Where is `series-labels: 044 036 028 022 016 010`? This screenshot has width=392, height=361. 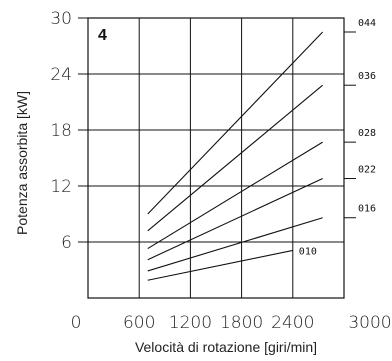 series-labels: 044 036 028 022 016 010 is located at coordinates (337, 137).